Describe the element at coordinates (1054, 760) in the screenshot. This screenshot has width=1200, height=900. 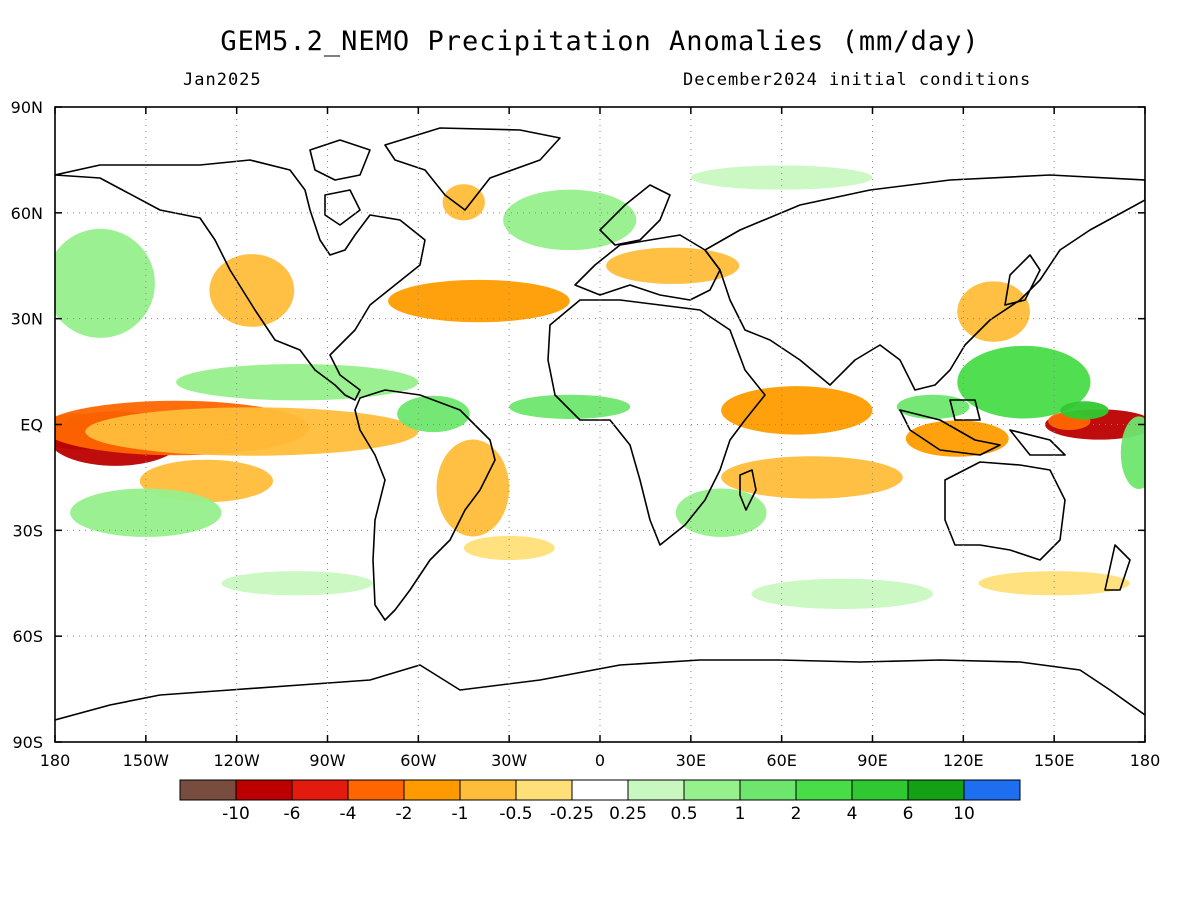
I see `lon-tick-label: 150E` at that location.